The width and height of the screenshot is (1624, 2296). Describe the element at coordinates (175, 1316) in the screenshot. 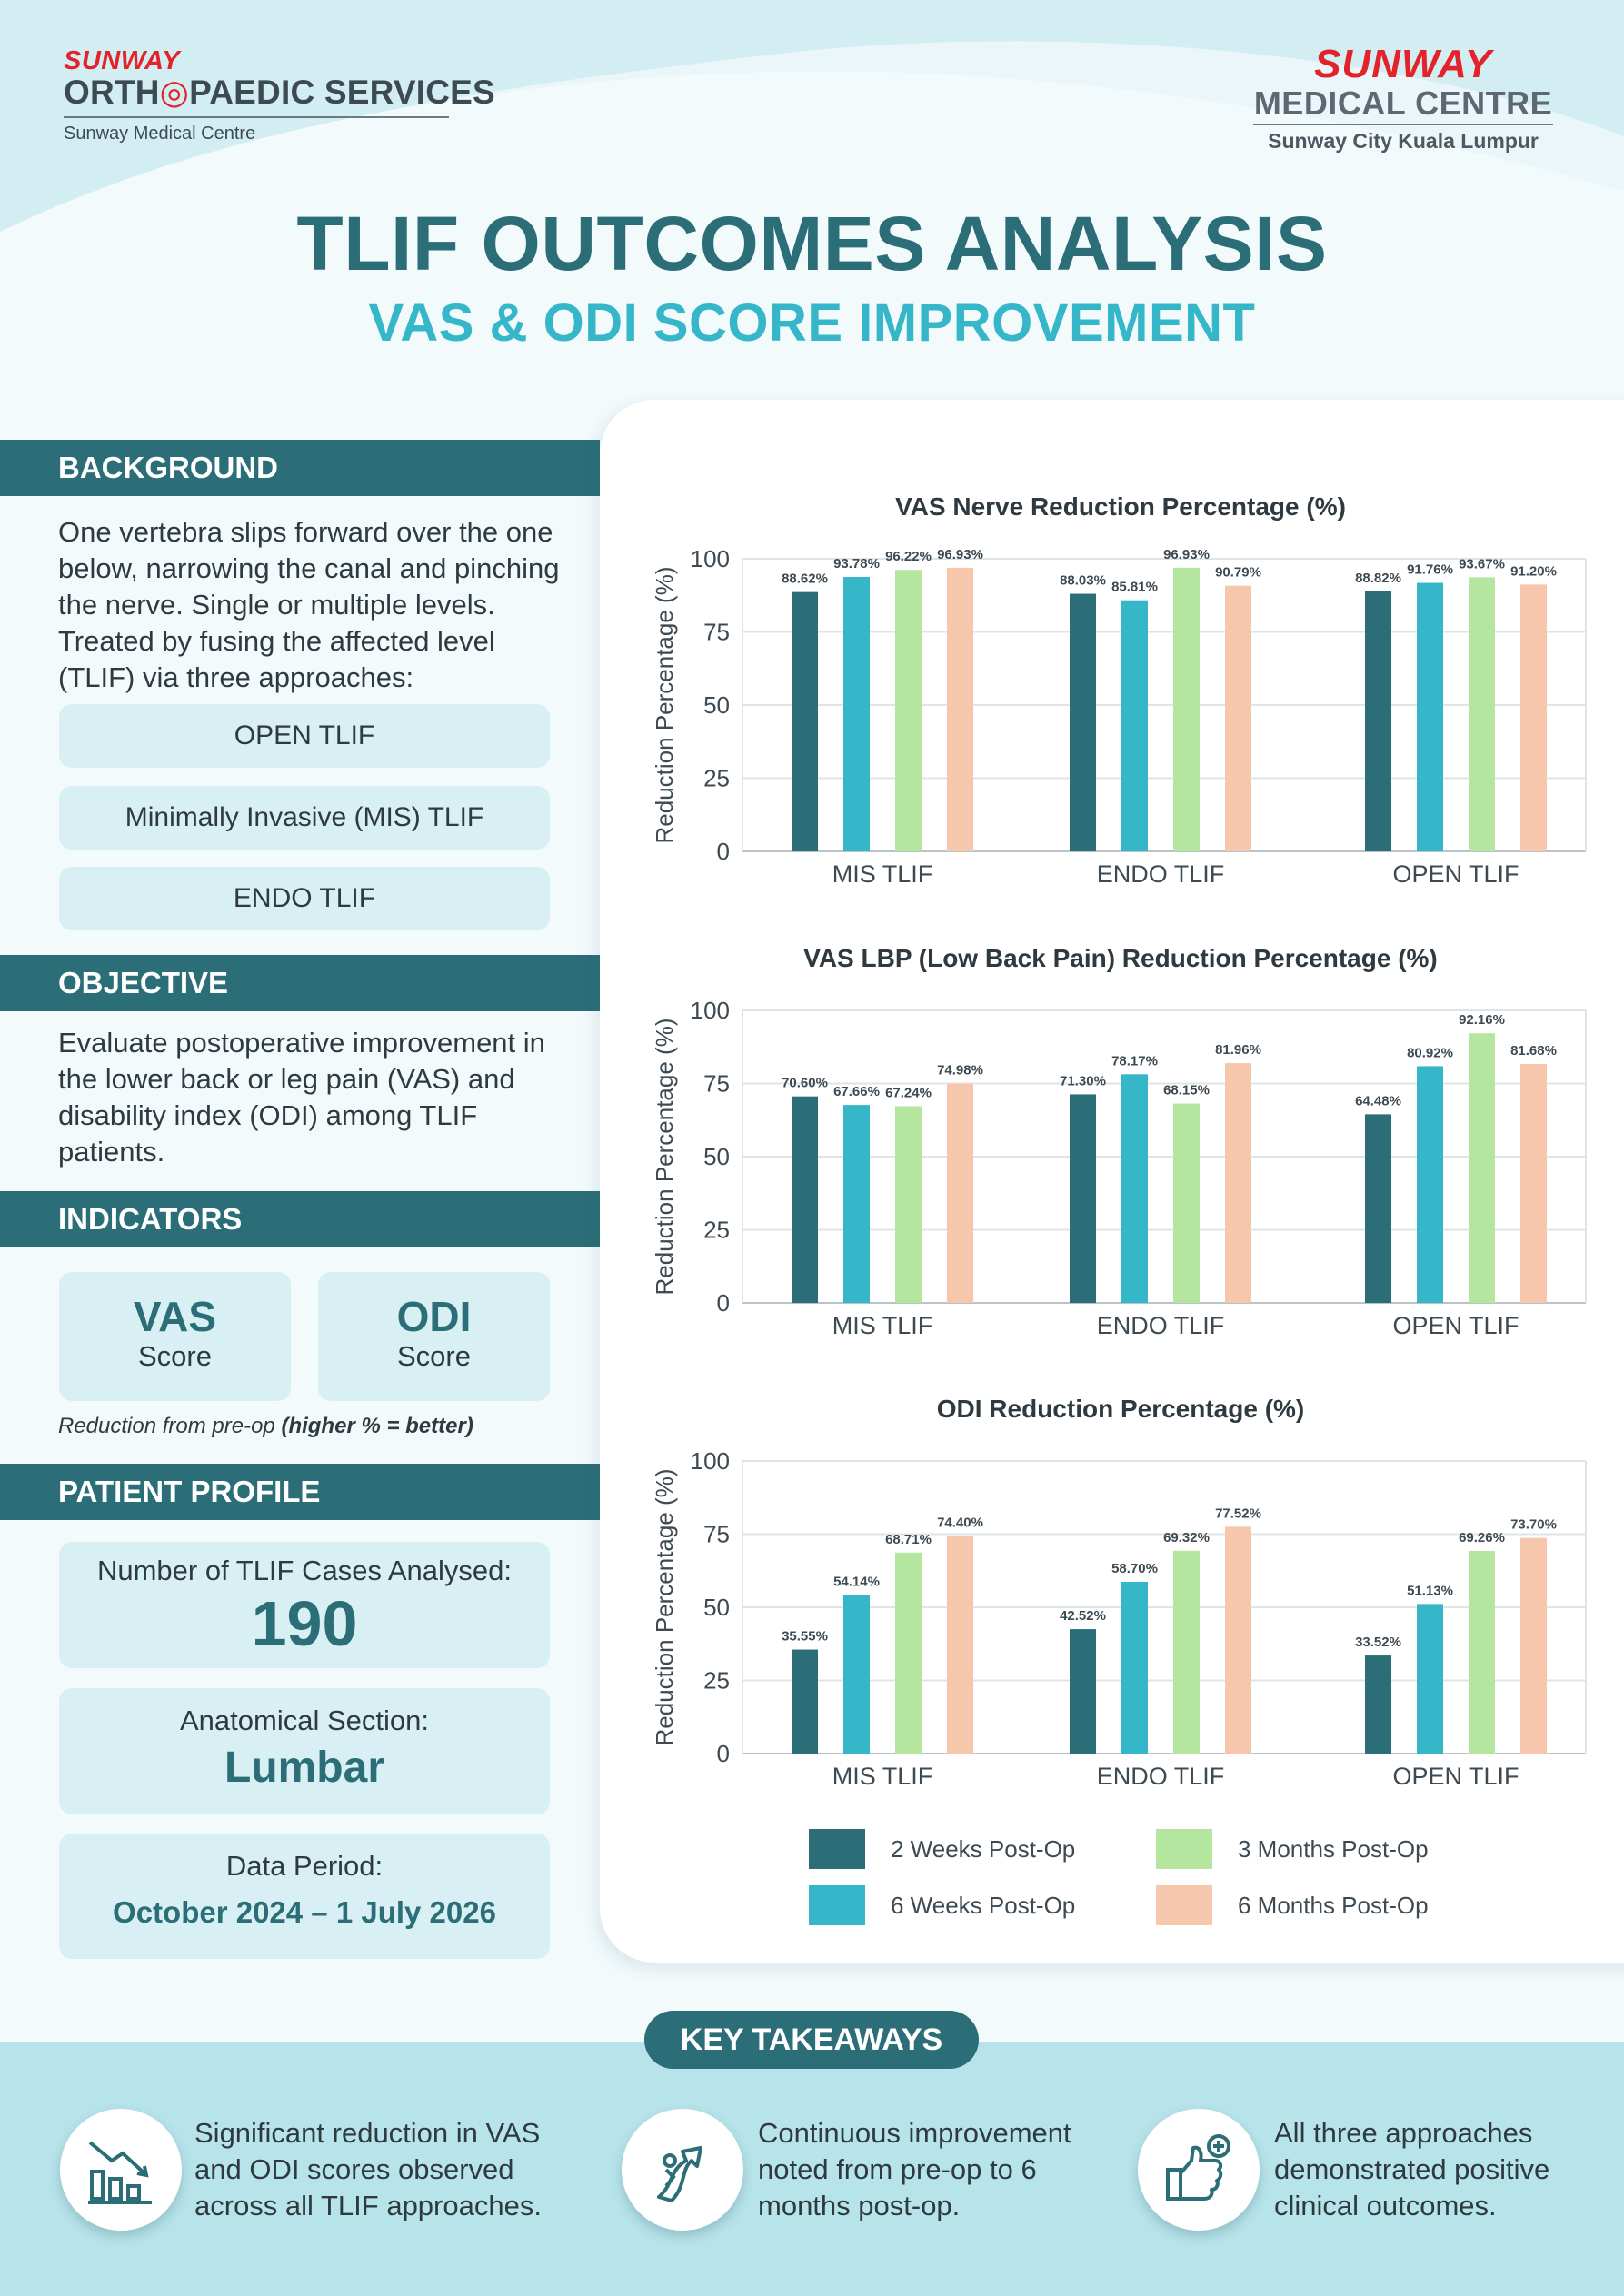

I see `indicator-name: VAS` at that location.